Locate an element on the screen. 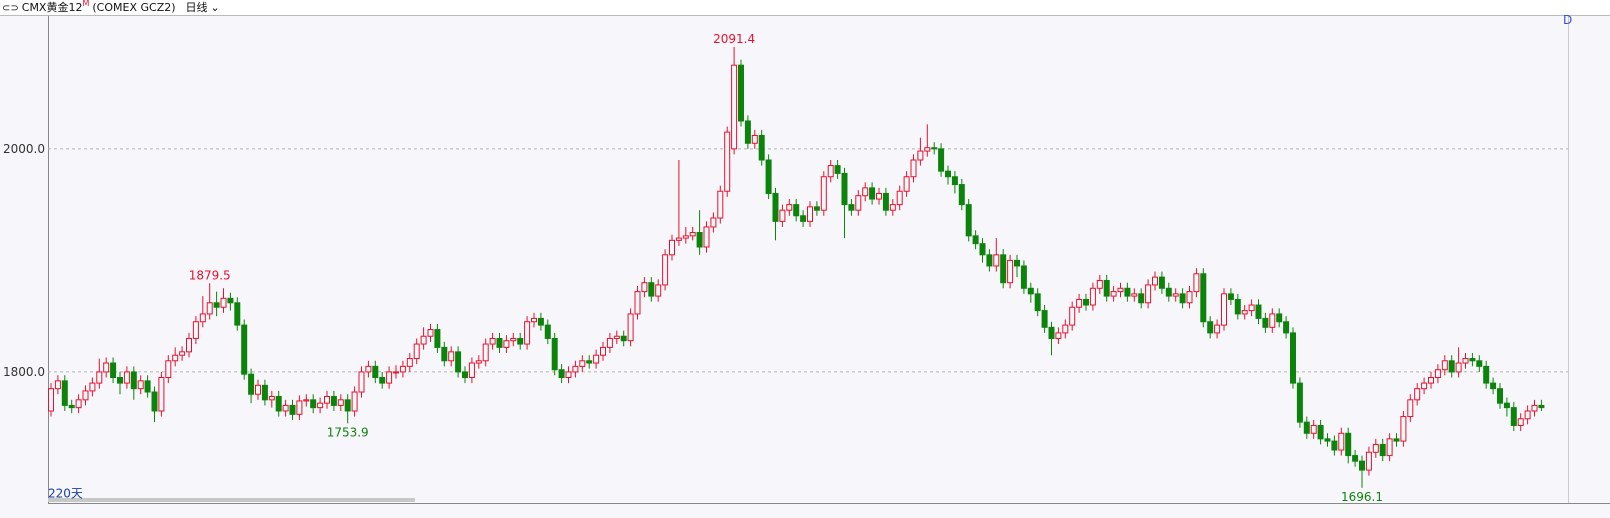  link-icon: ⊂⊃ is located at coordinates (10, 8).